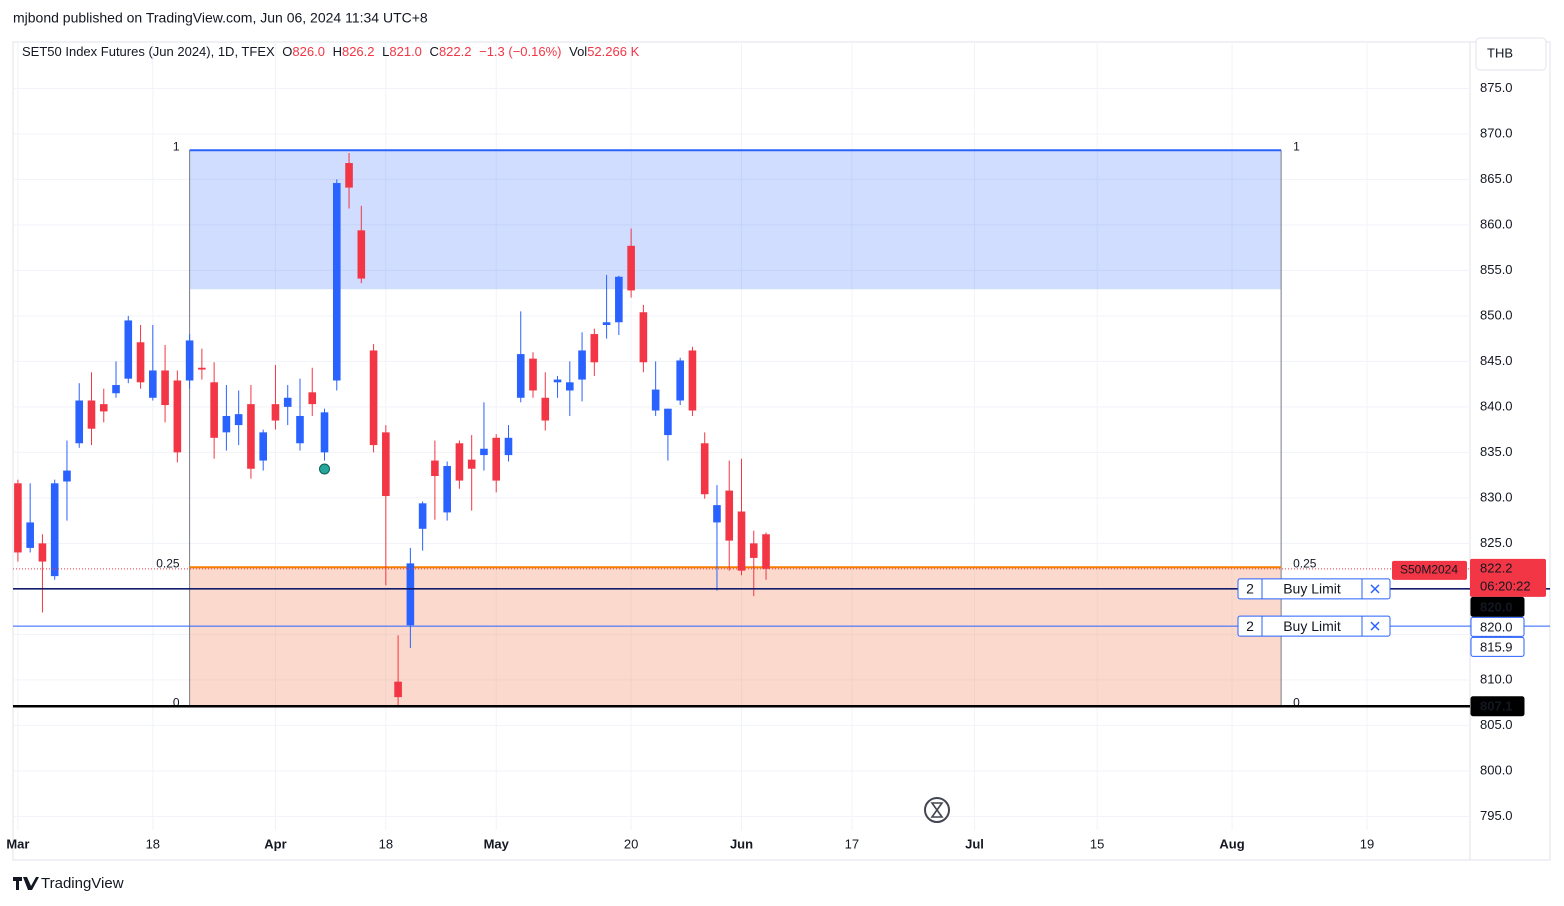 This screenshot has height=906, width=1564. I want to click on hourglass-button, so click(937, 810).